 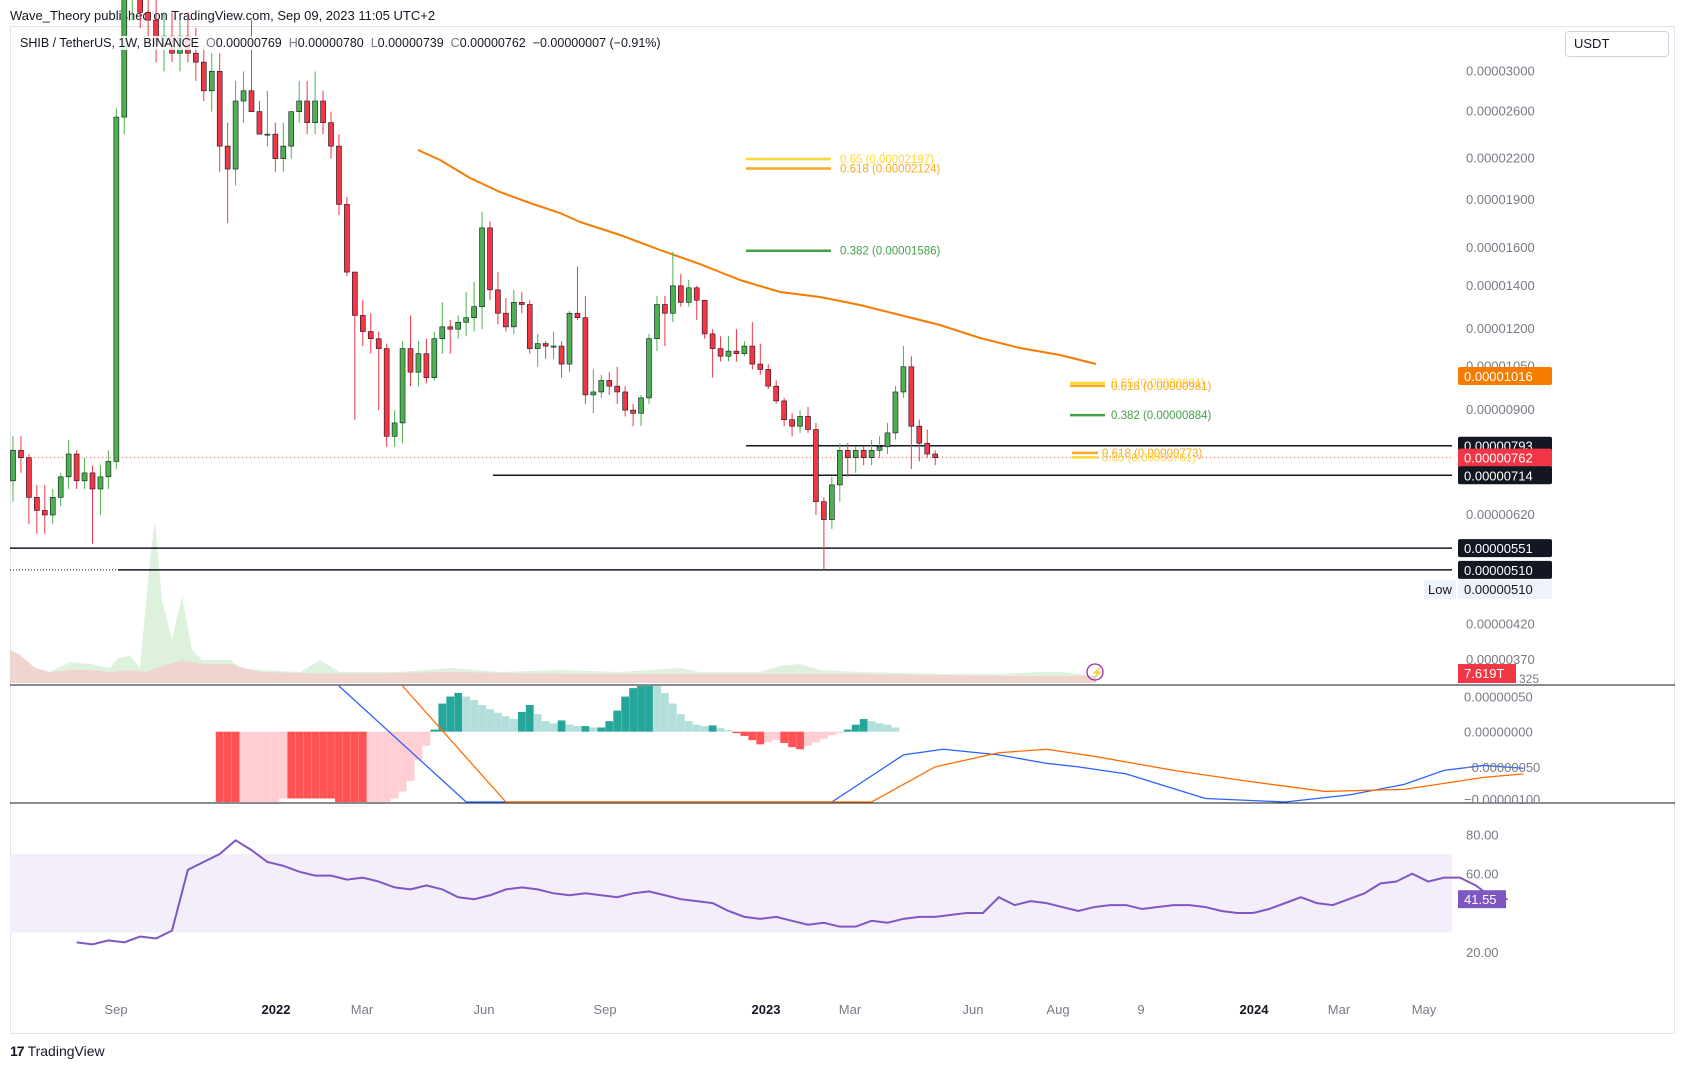 I want to click on volume-tag-label: 7.619T, so click(x=1484, y=673).